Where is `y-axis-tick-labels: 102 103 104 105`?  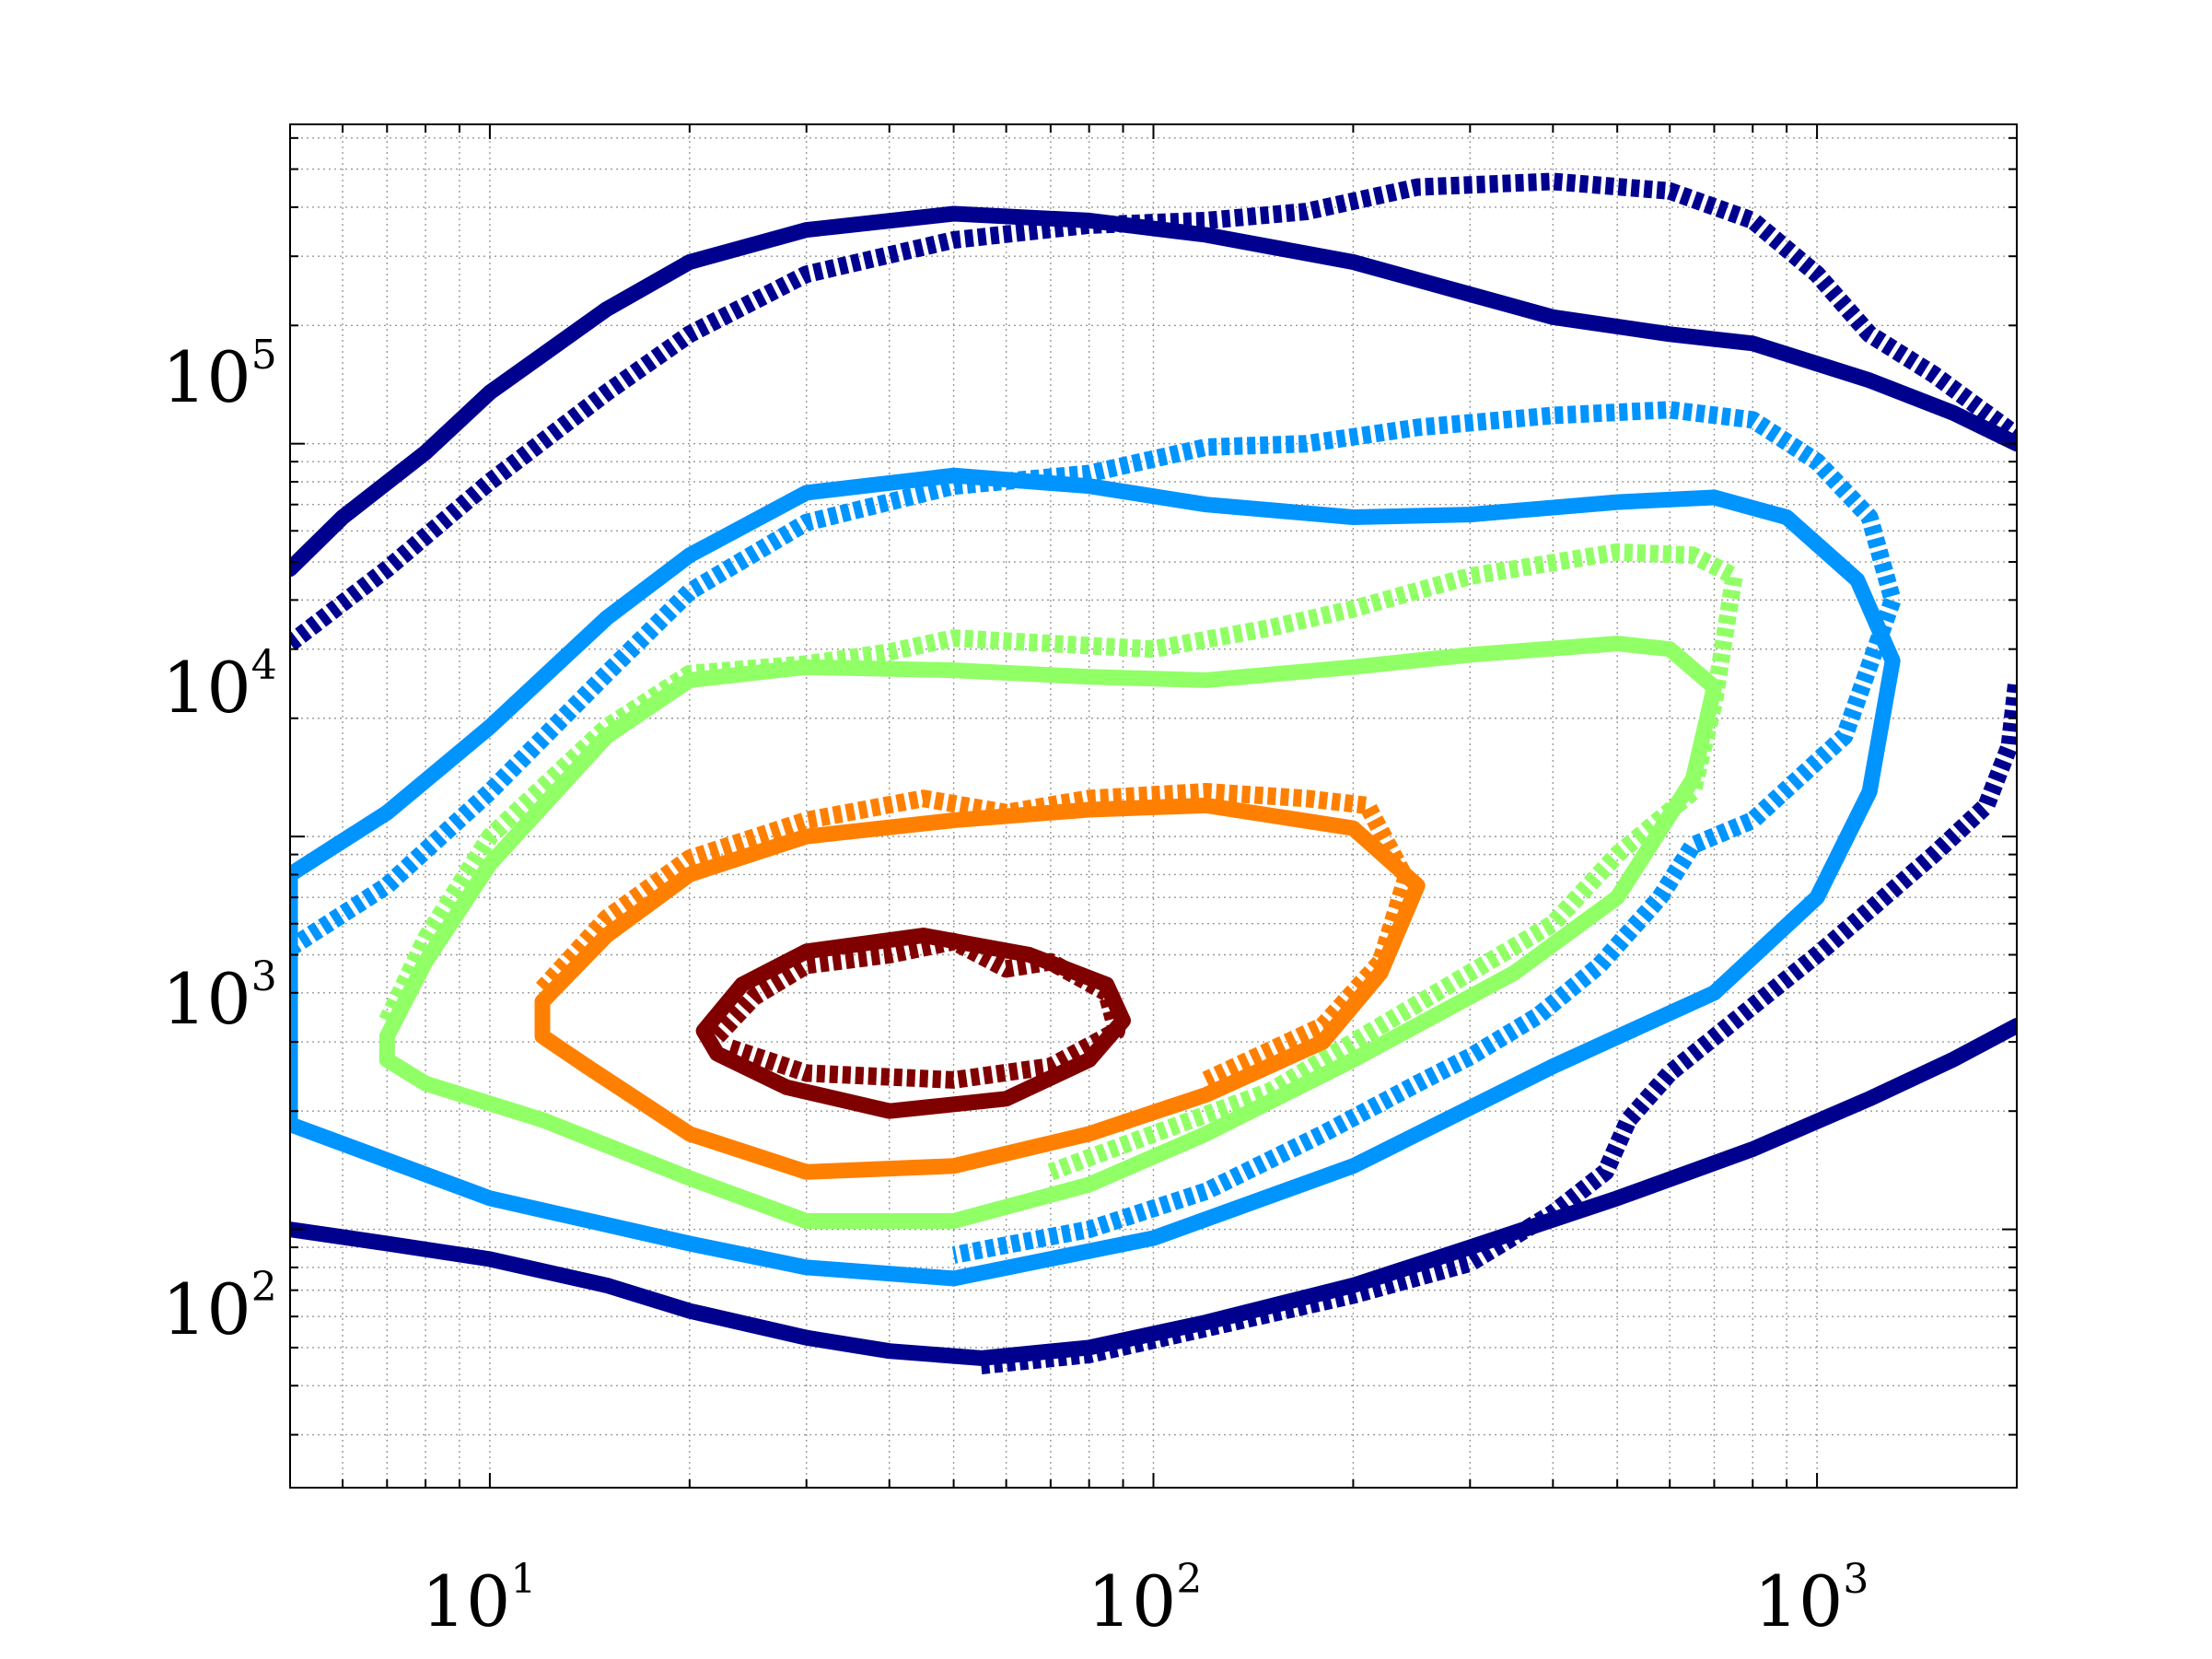 y-axis-tick-labels: 102 103 104 105 is located at coordinates (220, 841).